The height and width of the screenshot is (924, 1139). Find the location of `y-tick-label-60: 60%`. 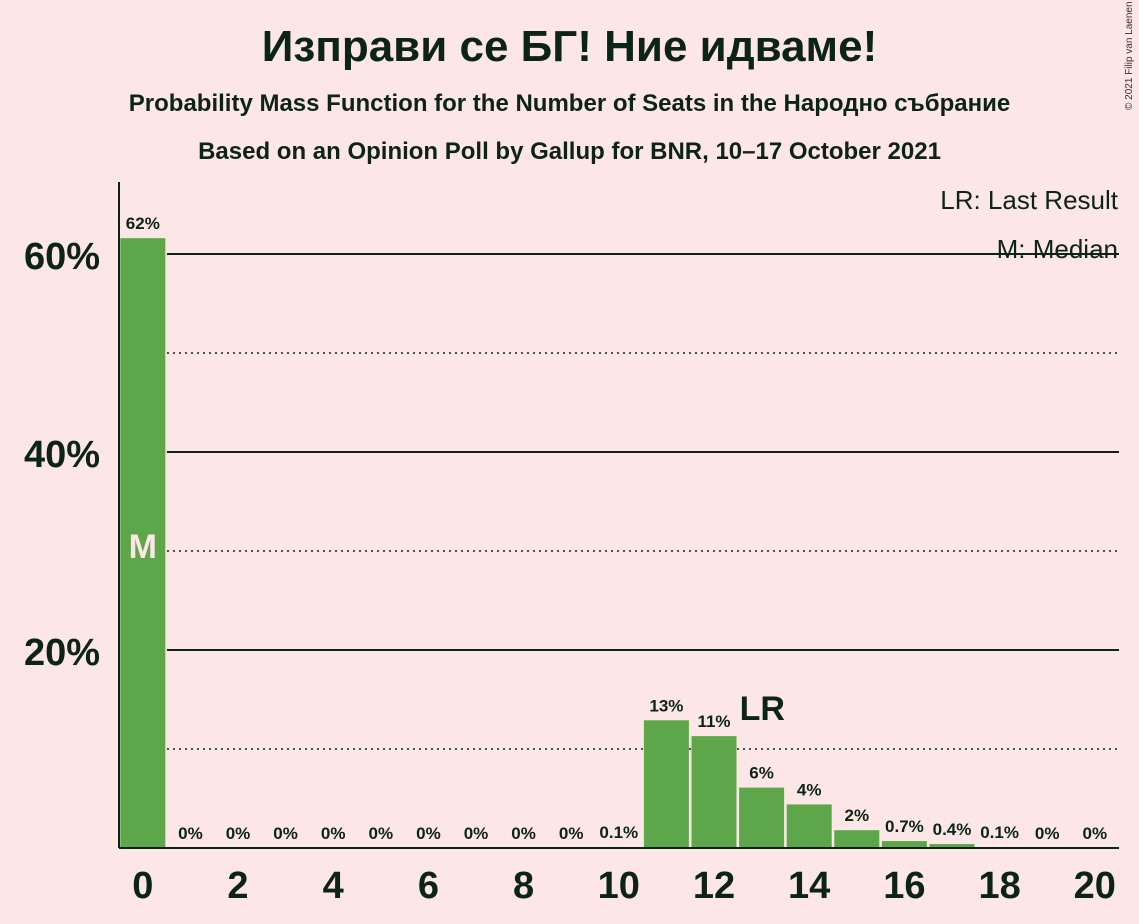

y-tick-label-60: 60% is located at coordinates (62, 257).